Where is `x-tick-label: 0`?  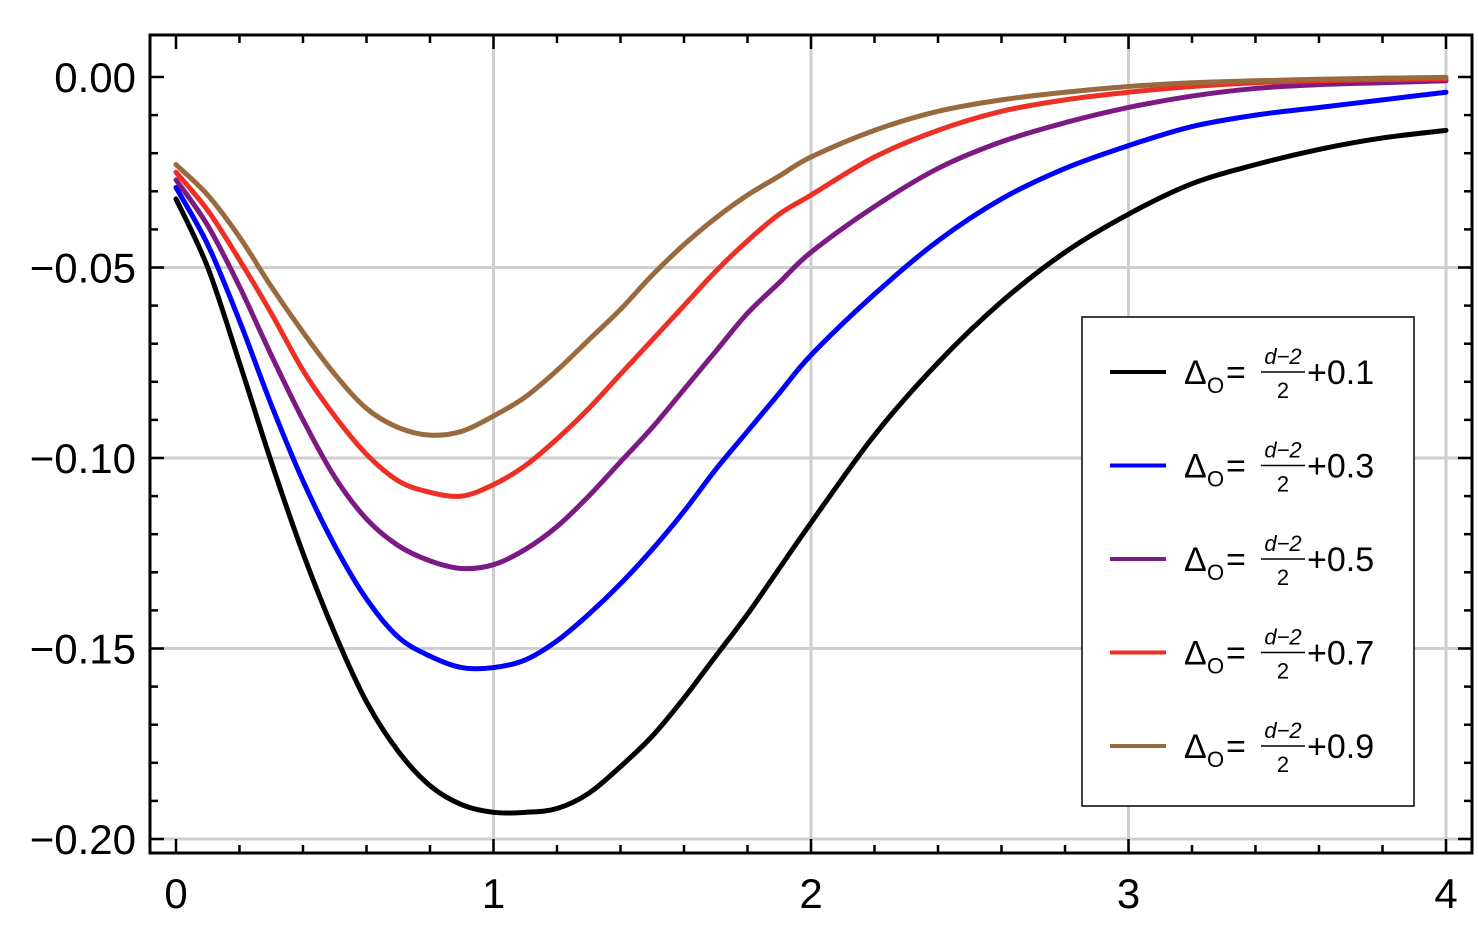 x-tick-label: 0 is located at coordinates (175, 893).